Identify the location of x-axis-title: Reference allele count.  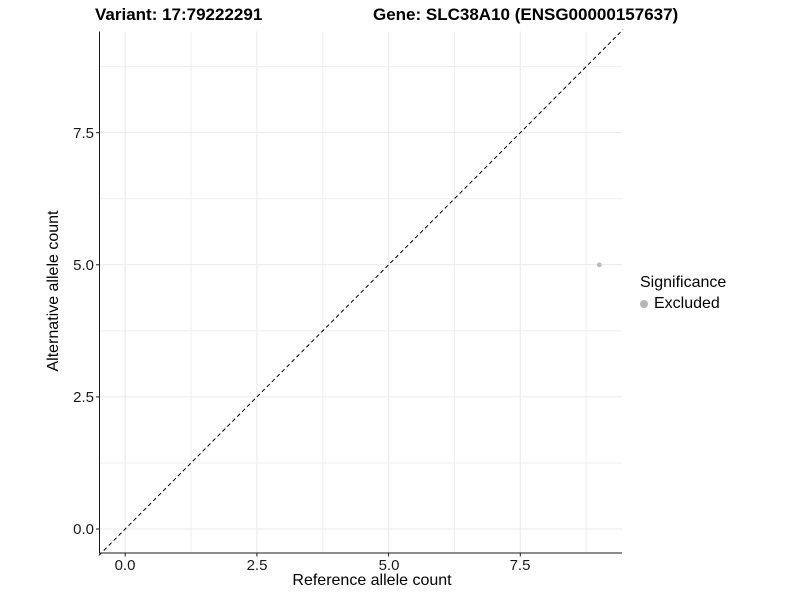
(372, 580).